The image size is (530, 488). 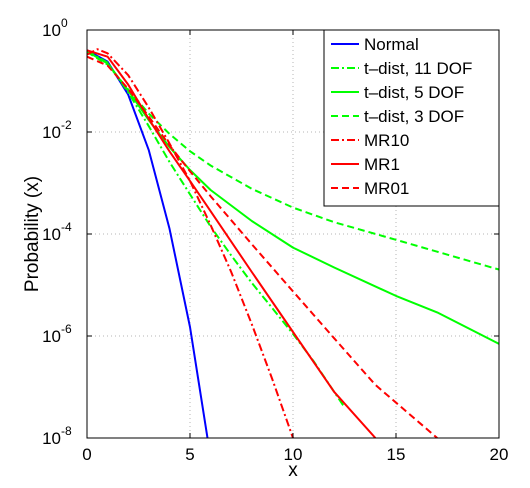 I want to click on x-tick-label-4: 20, so click(x=499, y=454).